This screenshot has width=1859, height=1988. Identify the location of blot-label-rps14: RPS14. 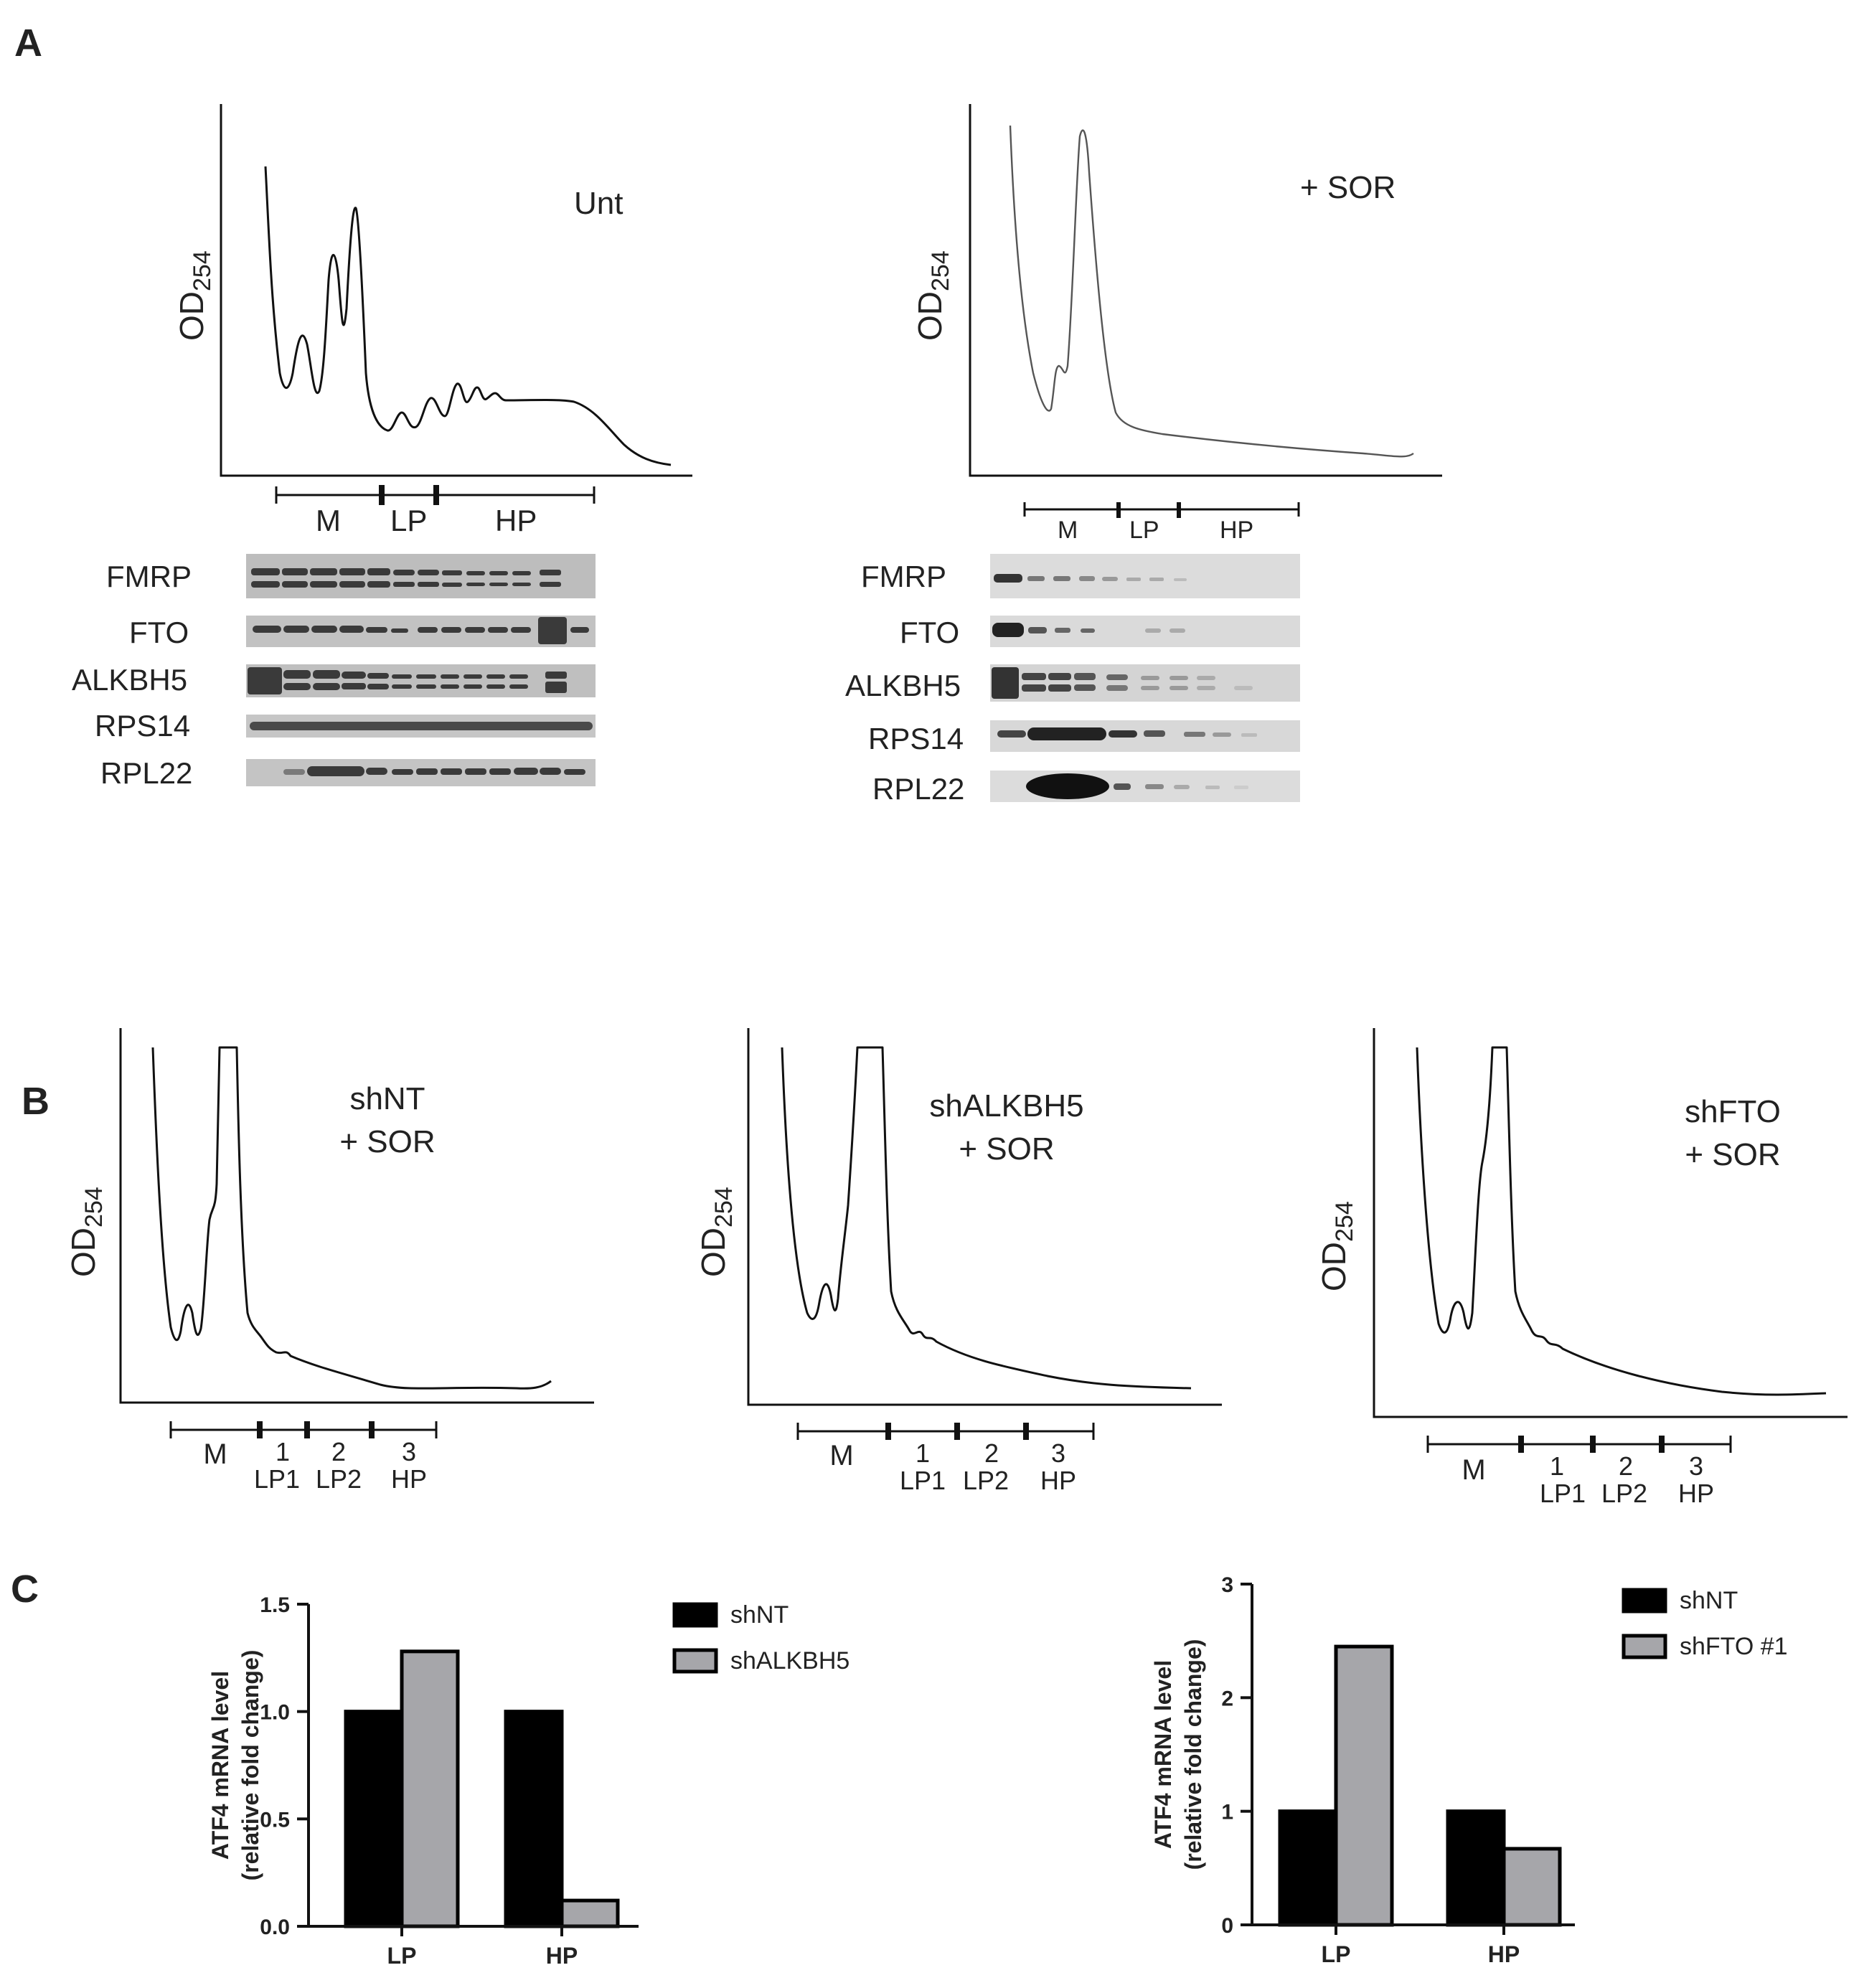
(916, 738).